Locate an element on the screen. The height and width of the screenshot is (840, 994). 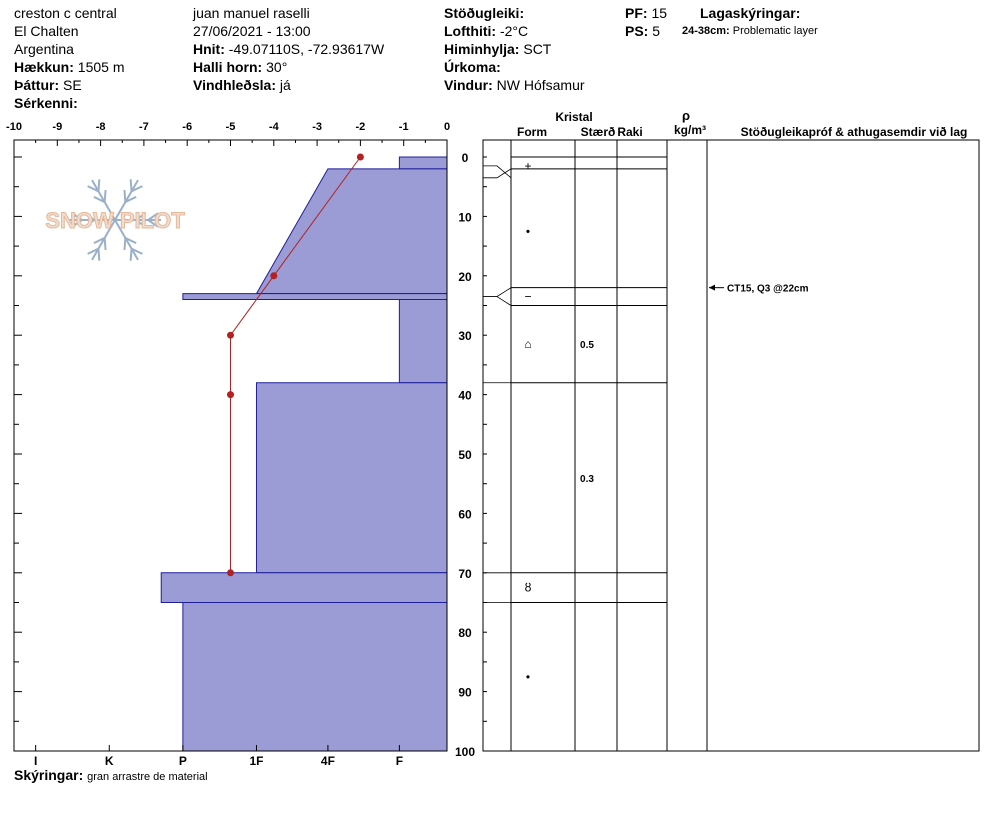
hardness-tick-label: P is located at coordinates (183, 761).